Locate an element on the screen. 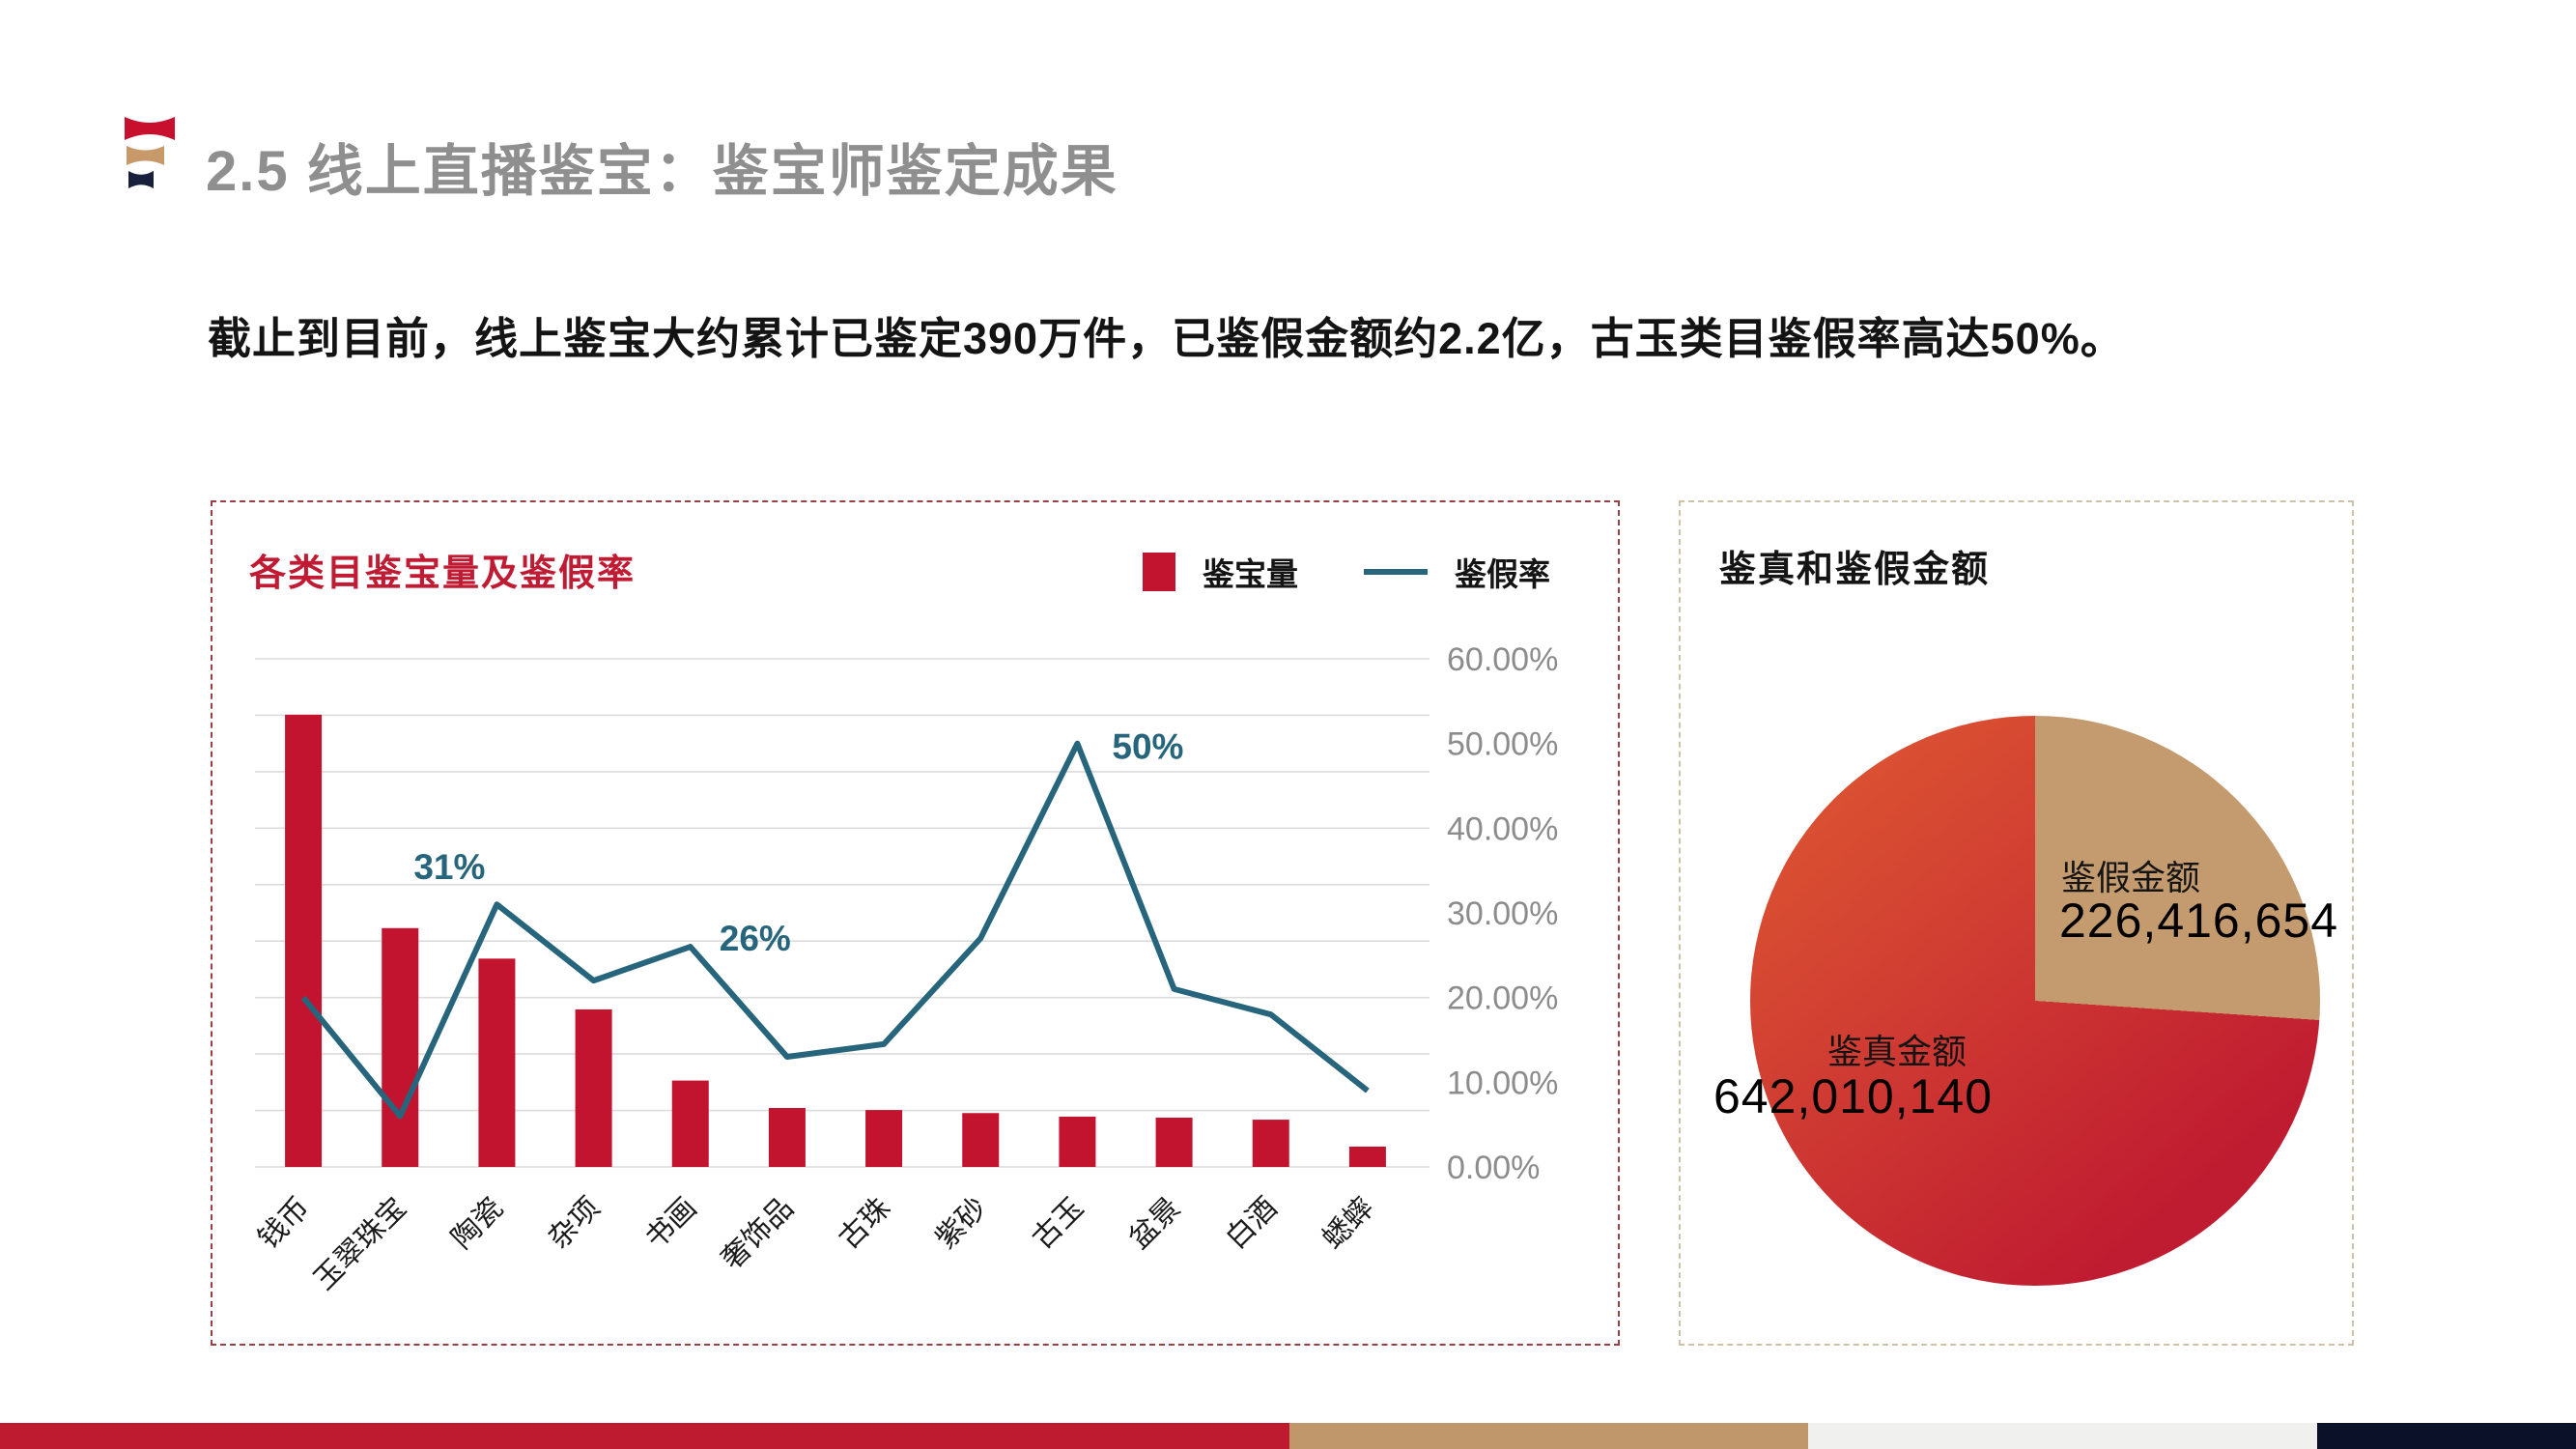 The image size is (2576, 1449). pie-slice-value-real: 642,010,140 is located at coordinates (1853, 1096).